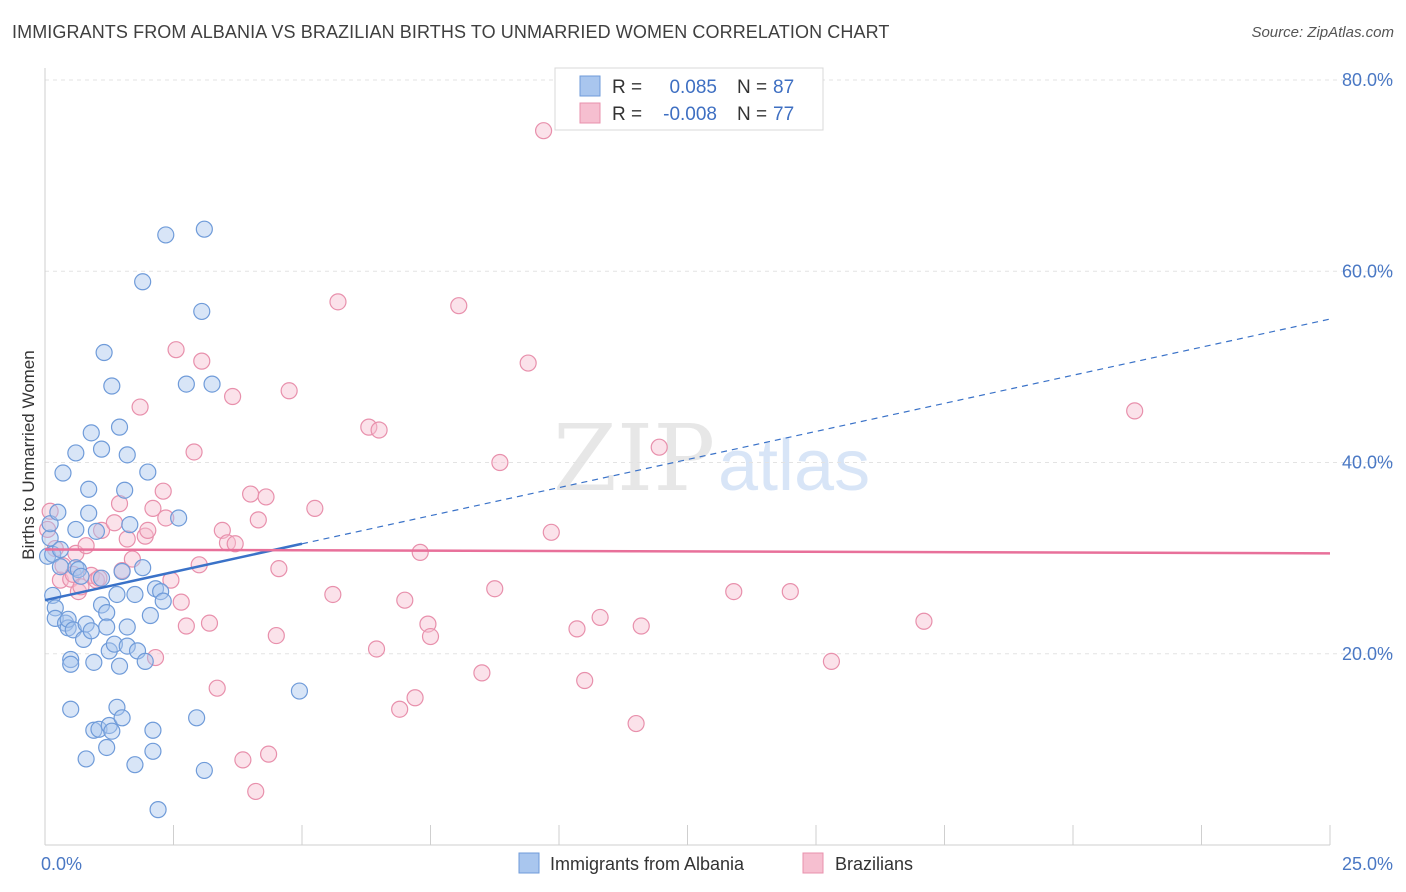 The height and width of the screenshot is (892, 1406). Describe the element at coordinates (1367, 271) in the screenshot. I see `y-tick-label: 60.0%` at that location.